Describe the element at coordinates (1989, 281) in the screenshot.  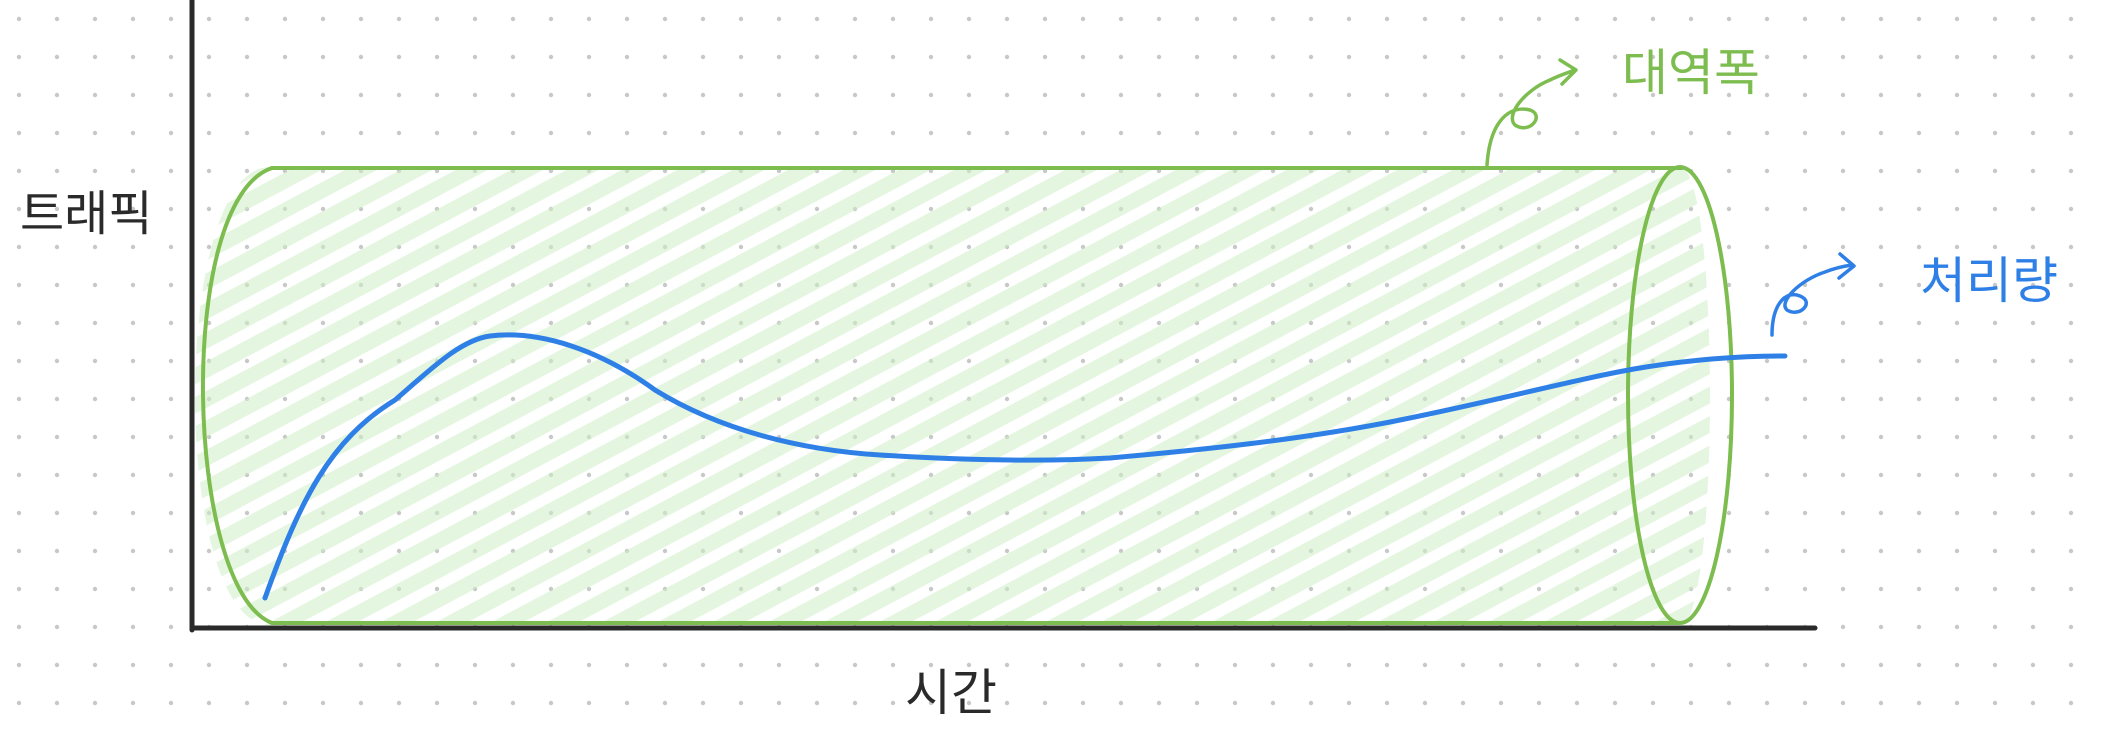
I see `throughput-label: 처리량` at that location.